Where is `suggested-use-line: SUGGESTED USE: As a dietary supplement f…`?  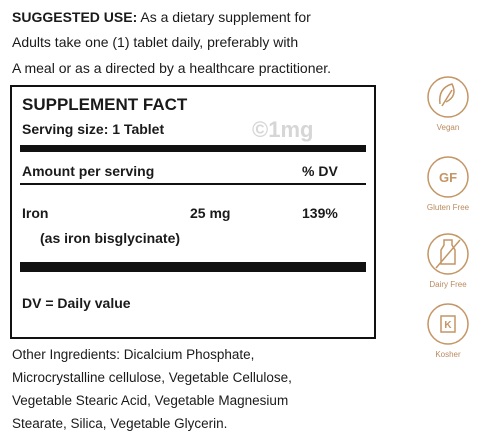
suggested-use-line: SUGGESTED USE: As a dietary supplement f… is located at coordinates (161, 17).